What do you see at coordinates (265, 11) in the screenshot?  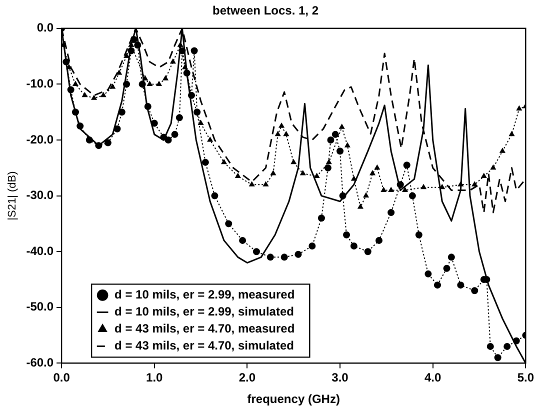 I see `chart-title: between Locs. 1, 2` at bounding box center [265, 11].